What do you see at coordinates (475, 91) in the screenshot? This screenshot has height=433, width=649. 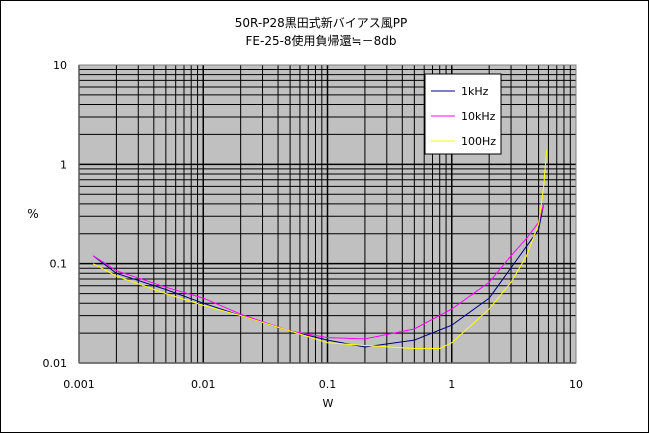 I see `legend-label-1kHz: 1kHz` at bounding box center [475, 91].